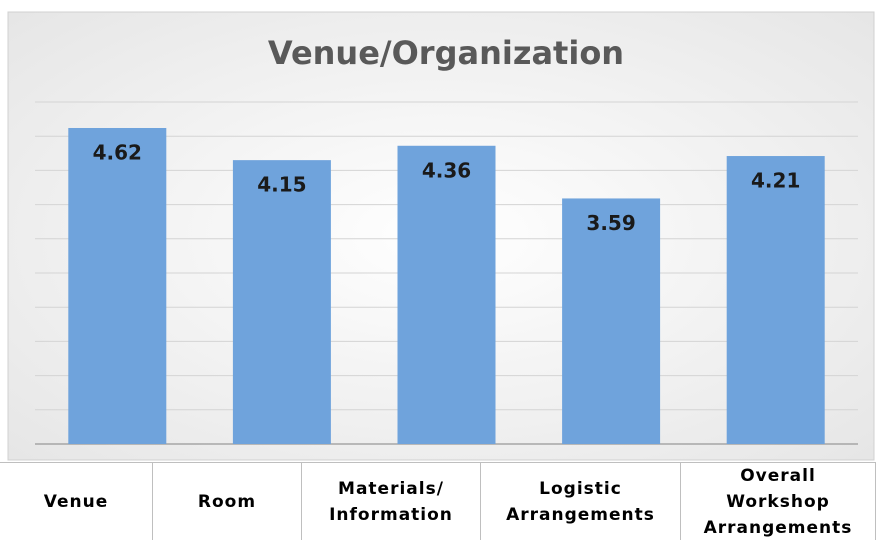 The width and height of the screenshot is (876, 540). What do you see at coordinates (446, 53) in the screenshot?
I see `chart-title: Venue/Organization` at bounding box center [446, 53].